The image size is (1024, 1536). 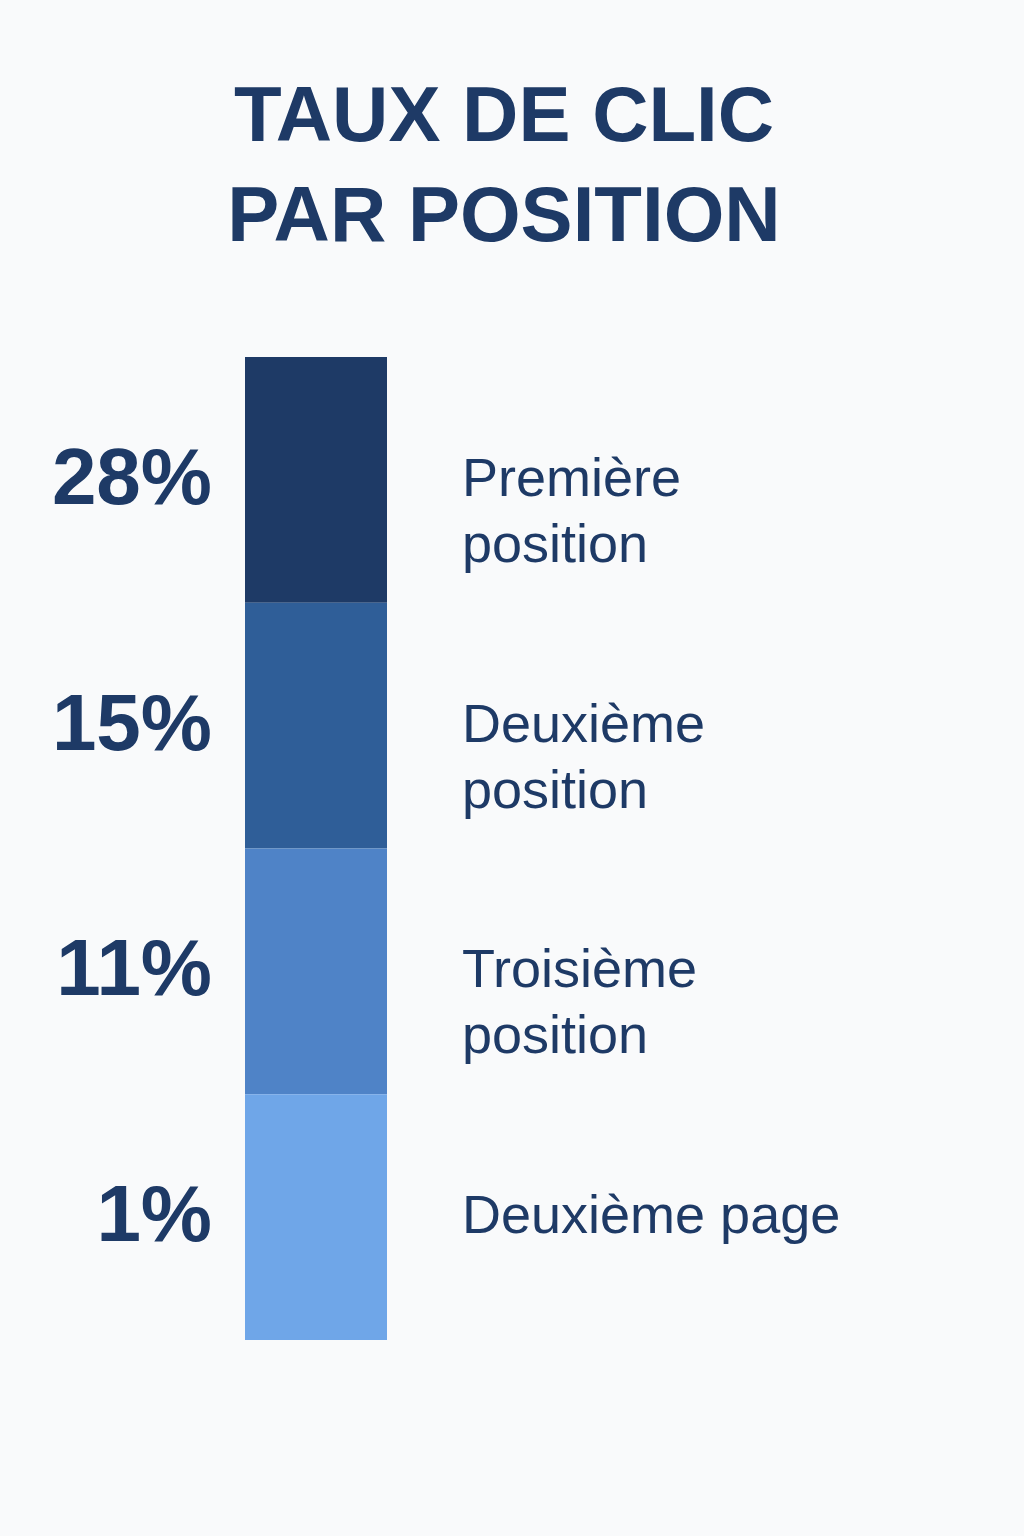 What do you see at coordinates (131, 476) in the screenshot?
I see `data-label: 28%` at bounding box center [131, 476].